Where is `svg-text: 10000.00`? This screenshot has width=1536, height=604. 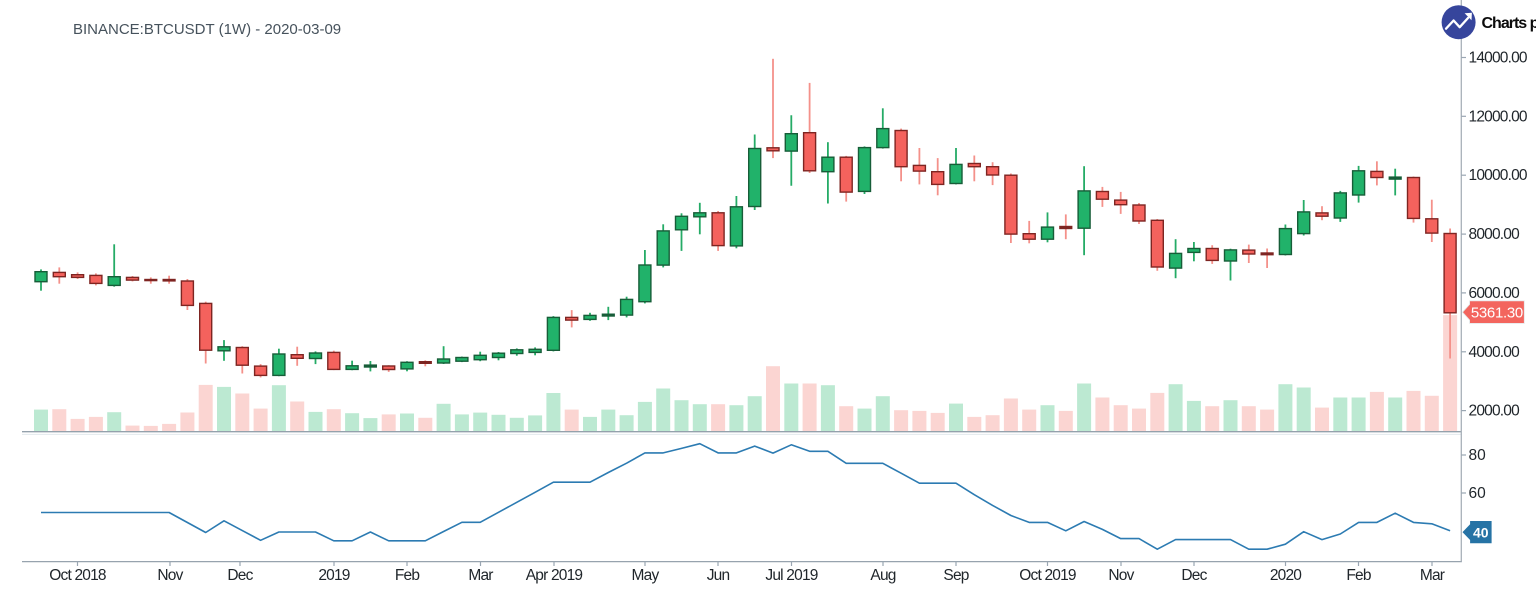
svg-text: 10000.00 is located at coordinates (1498, 175).